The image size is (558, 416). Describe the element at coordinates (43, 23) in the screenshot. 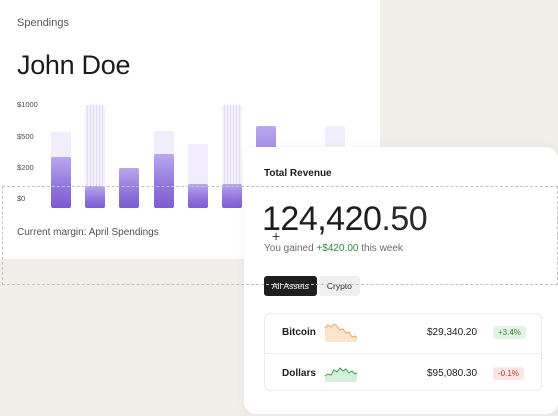

I see `spendings-label: Spendings` at that location.